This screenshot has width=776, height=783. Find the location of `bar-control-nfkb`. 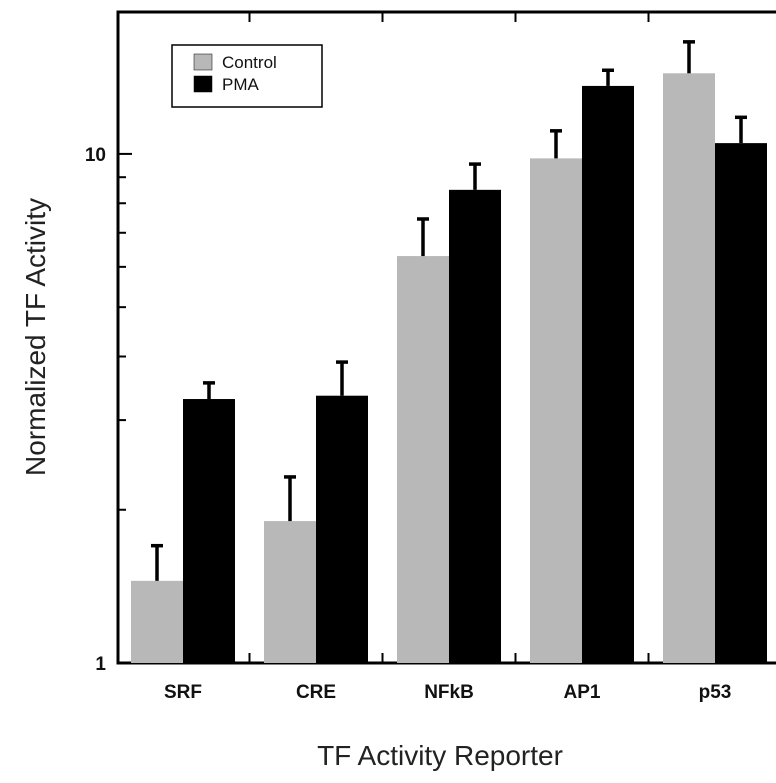

bar-control-nfkb is located at coordinates (423, 459).